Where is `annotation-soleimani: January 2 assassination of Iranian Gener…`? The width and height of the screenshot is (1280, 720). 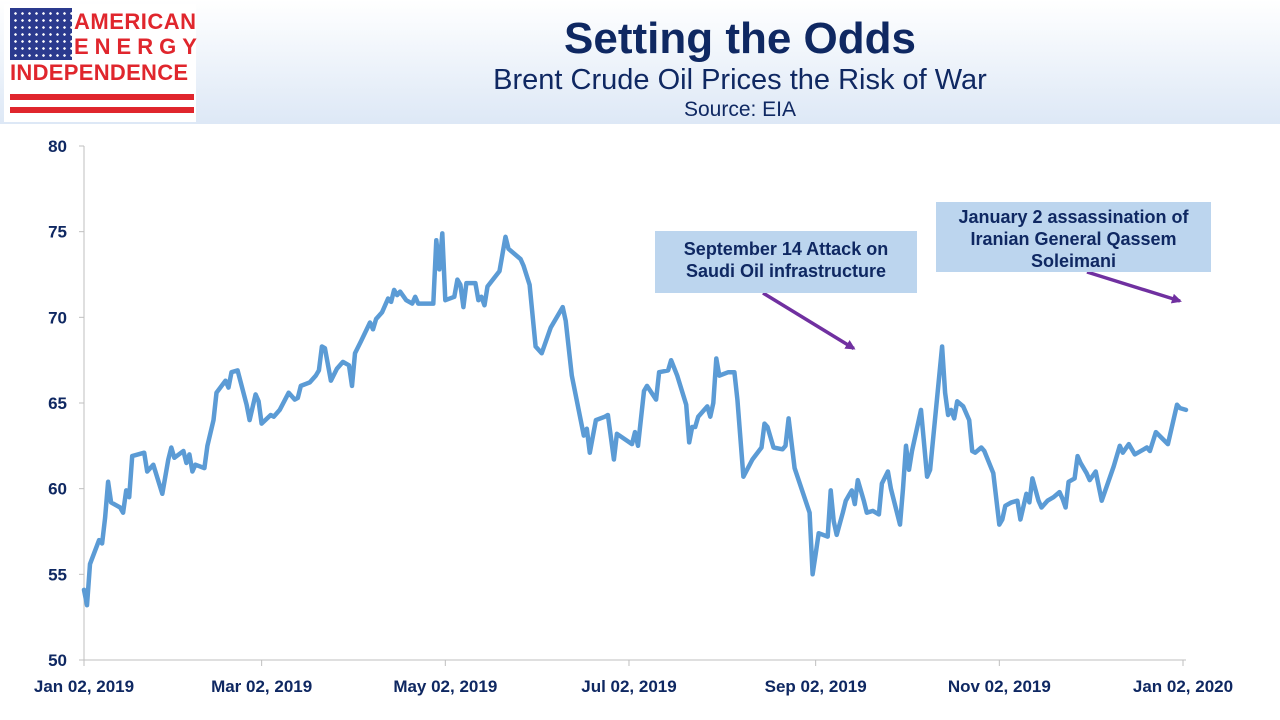 annotation-soleimani: January 2 assassination of Iranian Gener… is located at coordinates (1073, 237).